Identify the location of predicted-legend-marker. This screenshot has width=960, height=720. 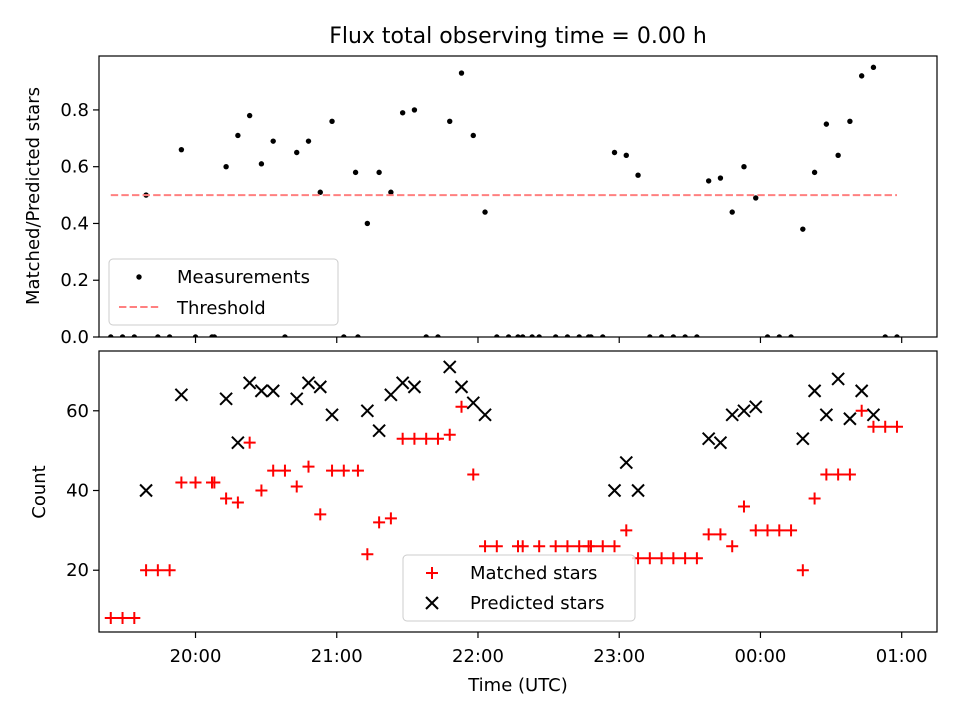
(432, 603).